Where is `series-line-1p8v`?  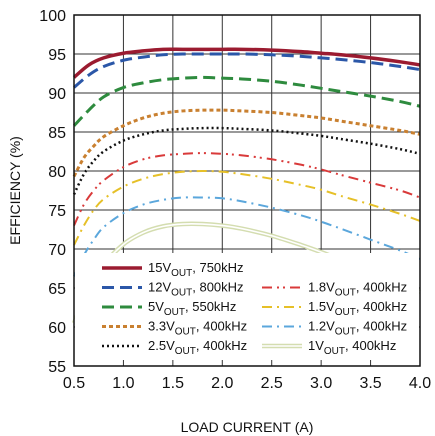
series-line-1p8v is located at coordinates (247, 189).